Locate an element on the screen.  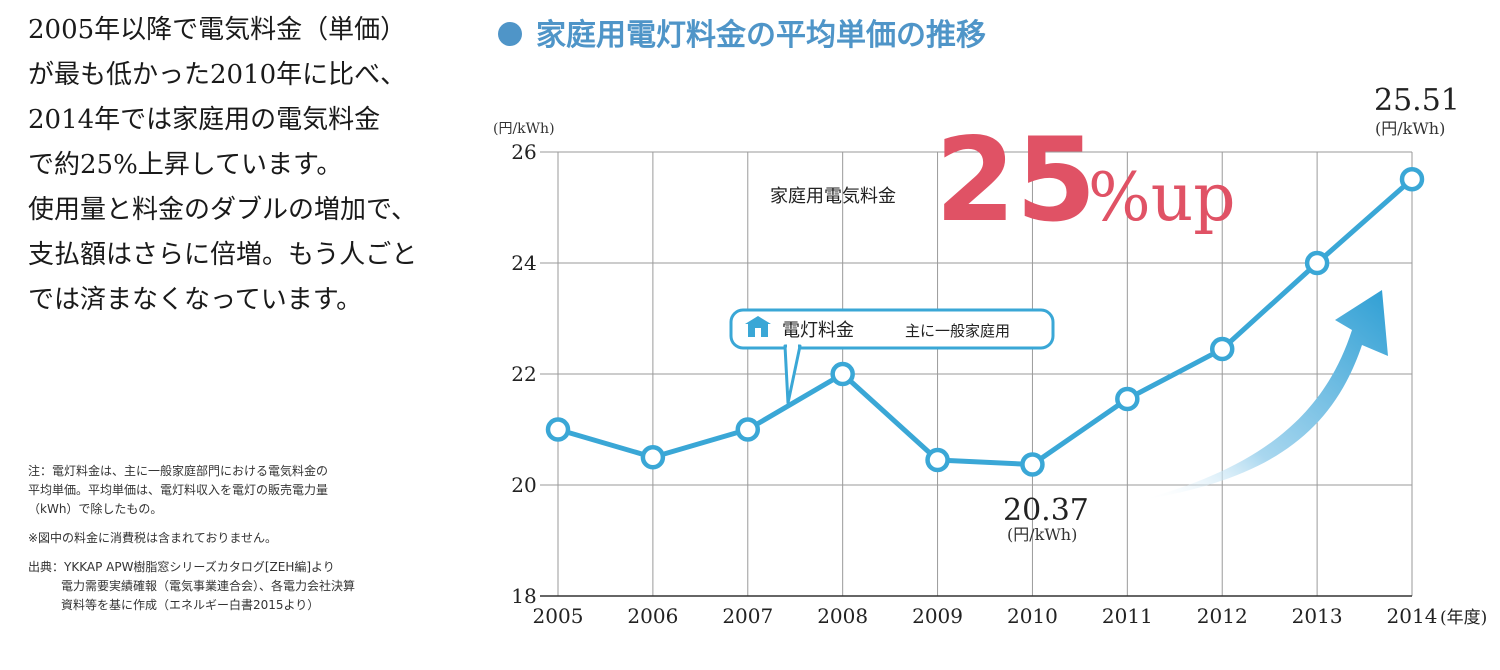
x-tick-label: 2009 is located at coordinates (937, 616).